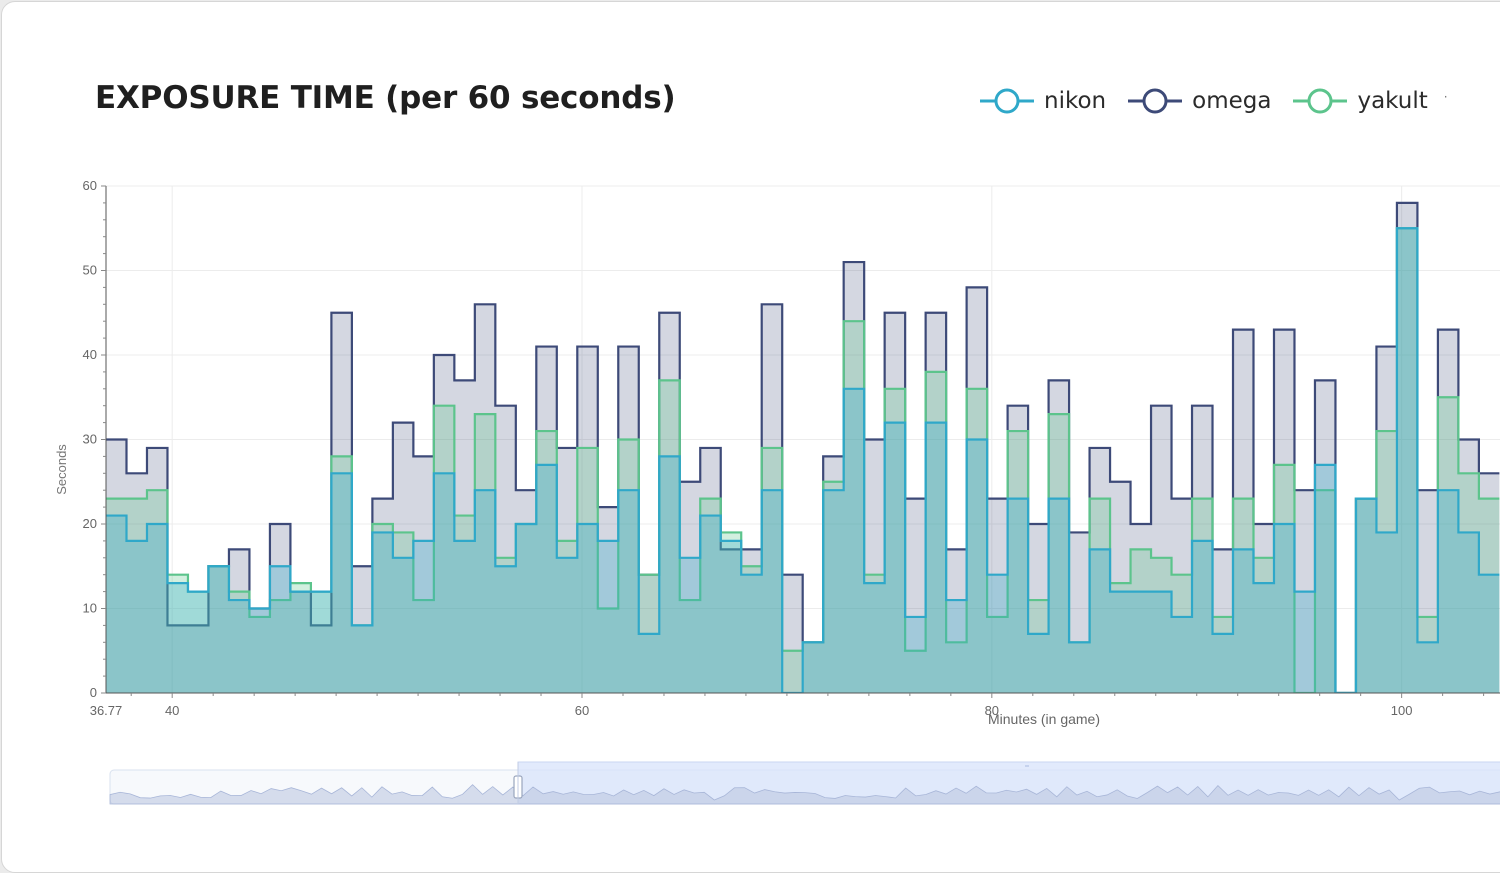 This screenshot has width=1500, height=873. What do you see at coordinates (106, 710) in the screenshot?
I see `x-tick-label: 36.77` at bounding box center [106, 710].